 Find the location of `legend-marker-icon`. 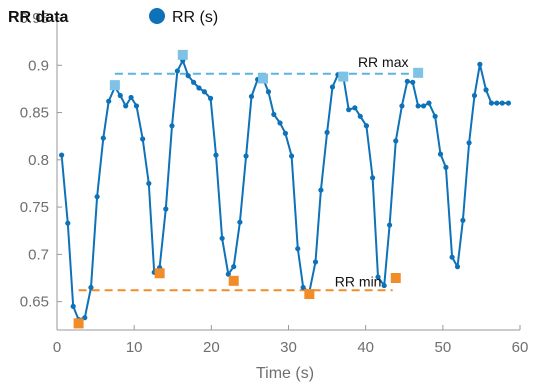

legend-marker-icon is located at coordinates (157, 16).